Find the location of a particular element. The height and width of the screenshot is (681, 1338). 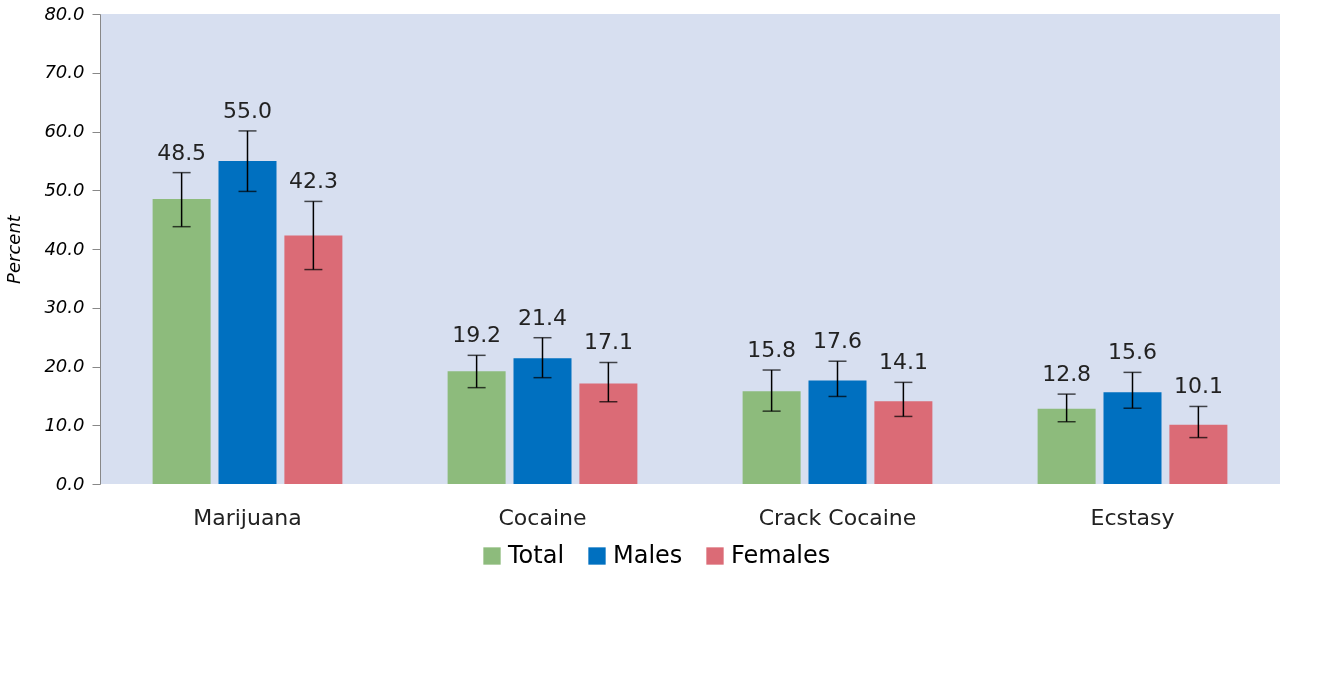

legend-label: Females is located at coordinates (781, 555).